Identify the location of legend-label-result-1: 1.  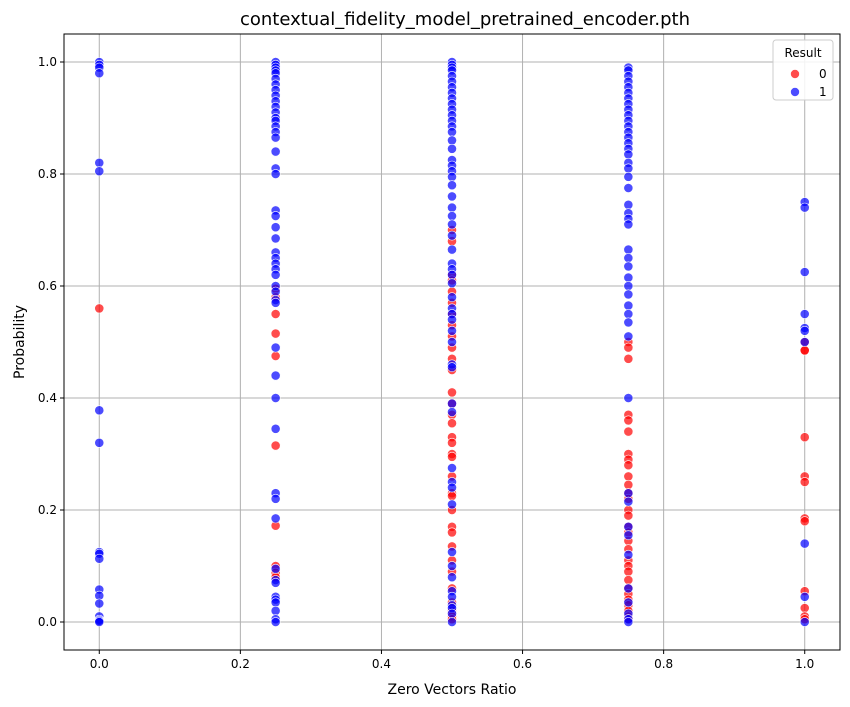
(823, 92).